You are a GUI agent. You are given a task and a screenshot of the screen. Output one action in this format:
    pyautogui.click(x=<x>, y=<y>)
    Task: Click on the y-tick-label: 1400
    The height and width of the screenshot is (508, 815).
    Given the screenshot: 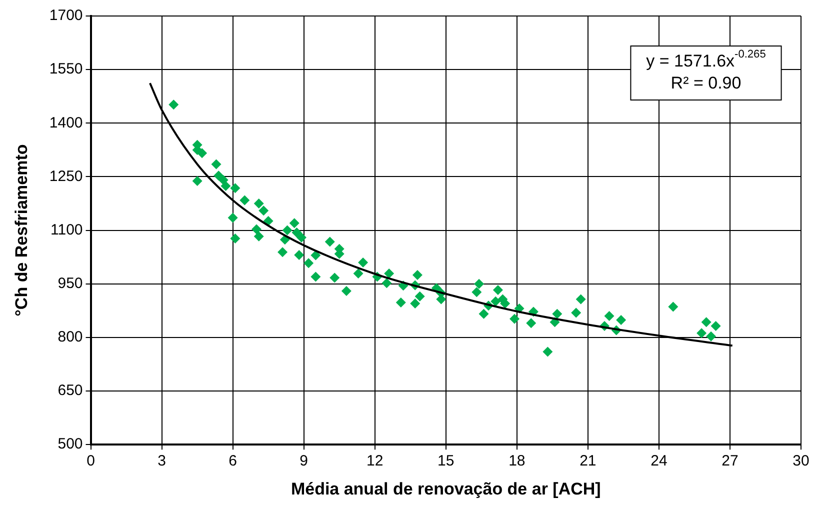 What is the action you would take?
    pyautogui.click(x=66, y=123)
    